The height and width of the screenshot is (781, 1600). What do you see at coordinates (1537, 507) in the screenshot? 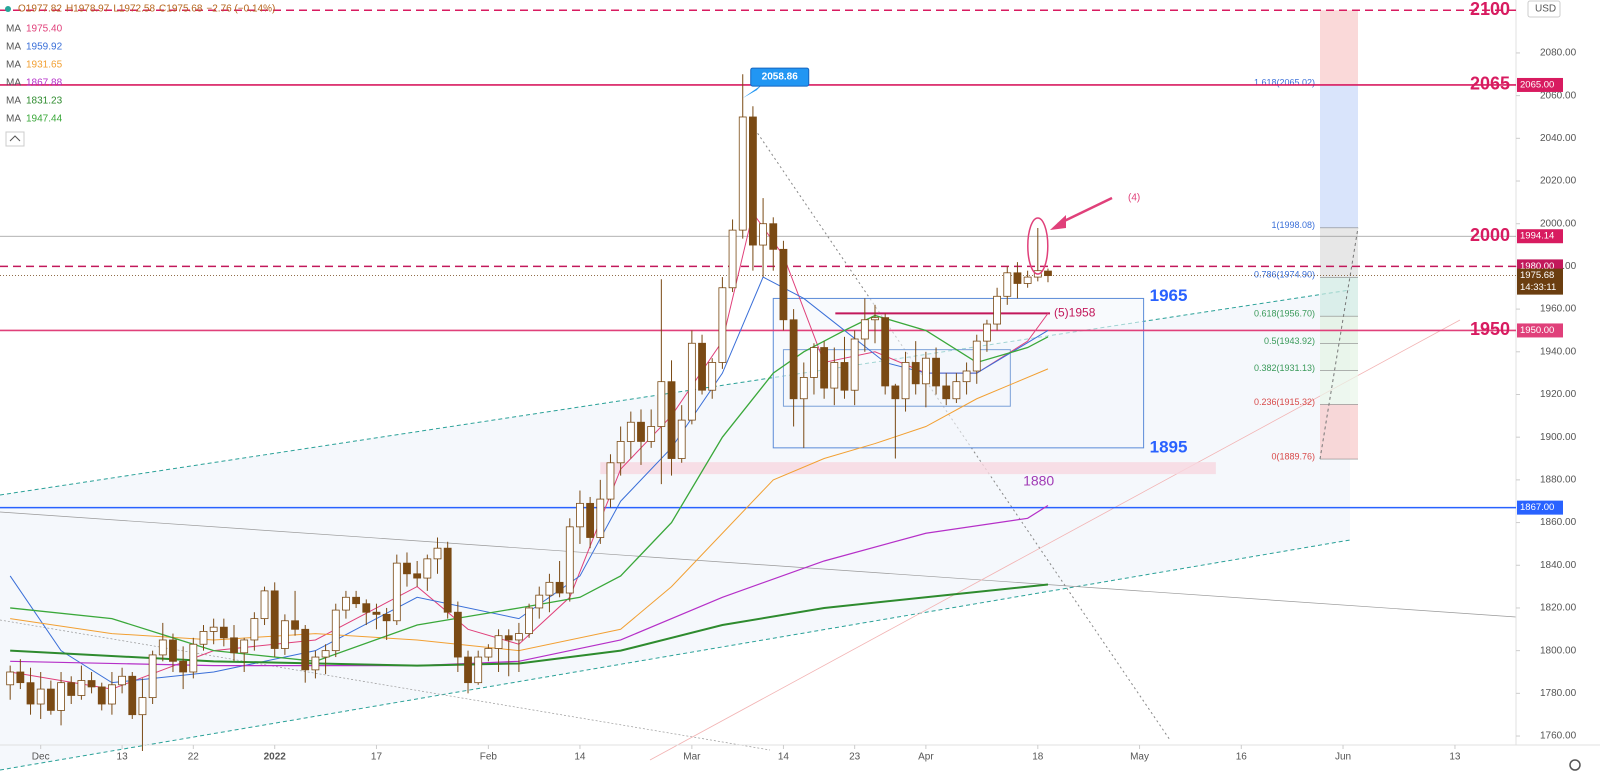
I see `price-tag-label: 1867.00` at bounding box center [1537, 507].